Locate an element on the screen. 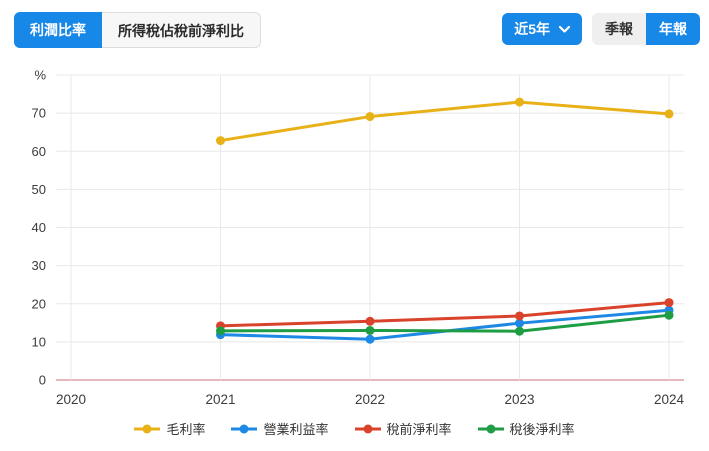  x-axis-label: 2023 is located at coordinates (519, 399).